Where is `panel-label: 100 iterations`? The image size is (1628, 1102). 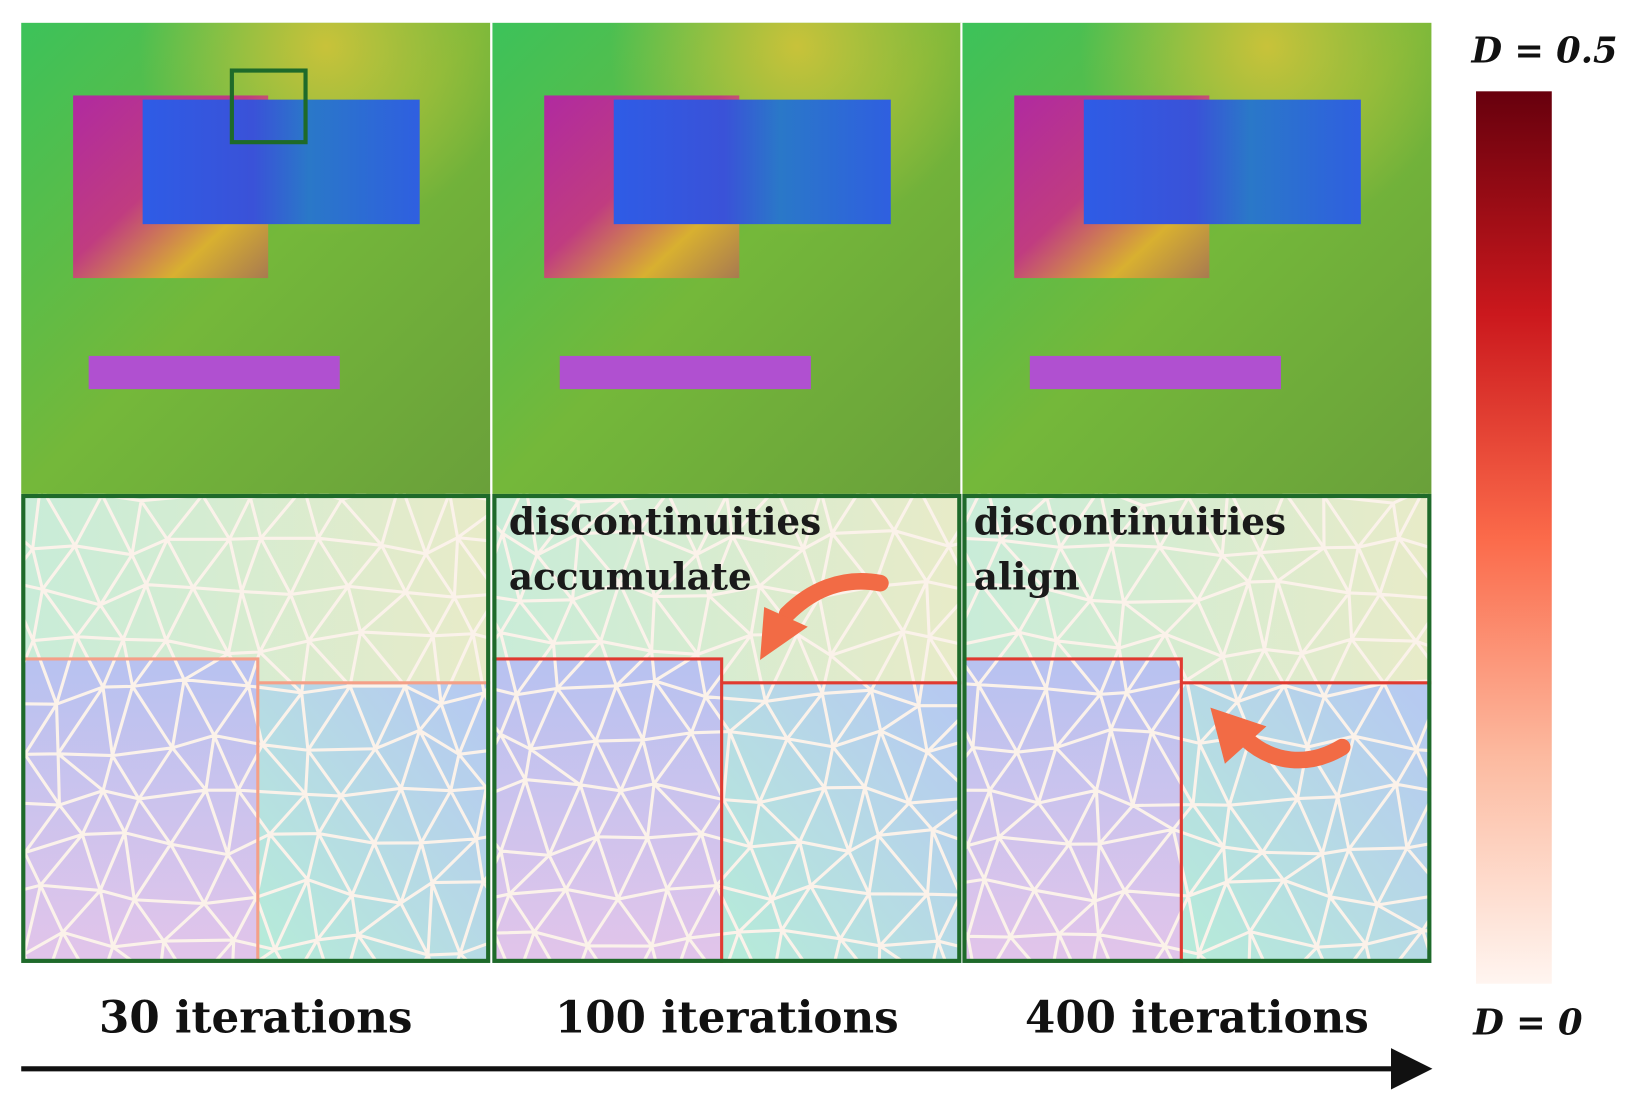
panel-label: 100 iterations is located at coordinates (727, 1017).